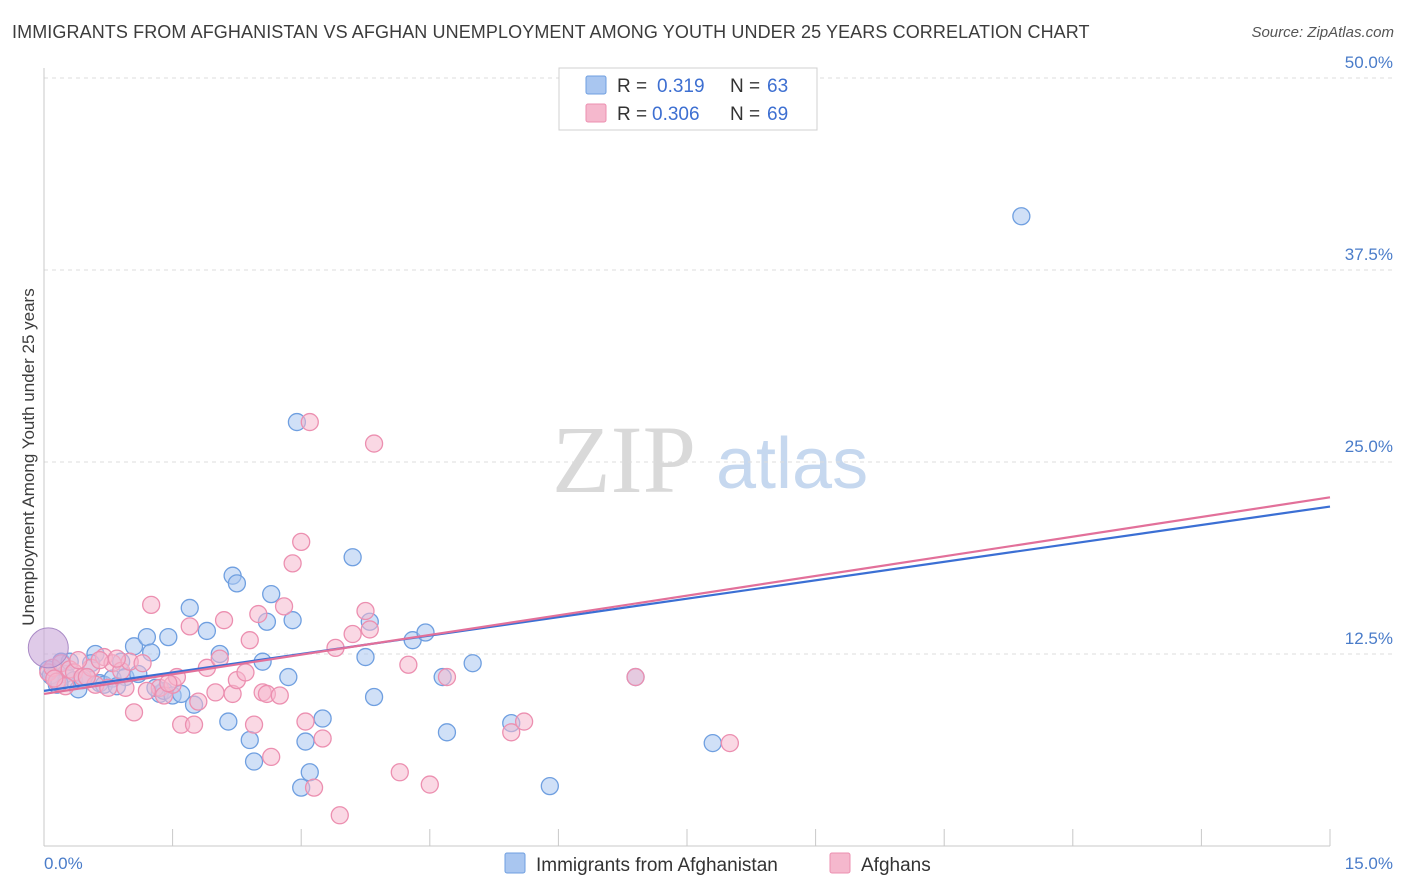 The image size is (1406, 892). What do you see at coordinates (745, 86) in the screenshot?
I see `legend-n-label-1: N =` at bounding box center [745, 86].